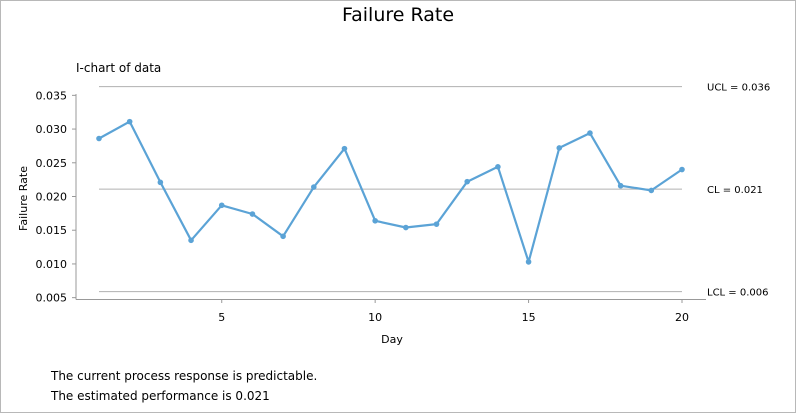 The height and width of the screenshot is (413, 796). I want to click on chart-title: Failure Rate, so click(398, 15).